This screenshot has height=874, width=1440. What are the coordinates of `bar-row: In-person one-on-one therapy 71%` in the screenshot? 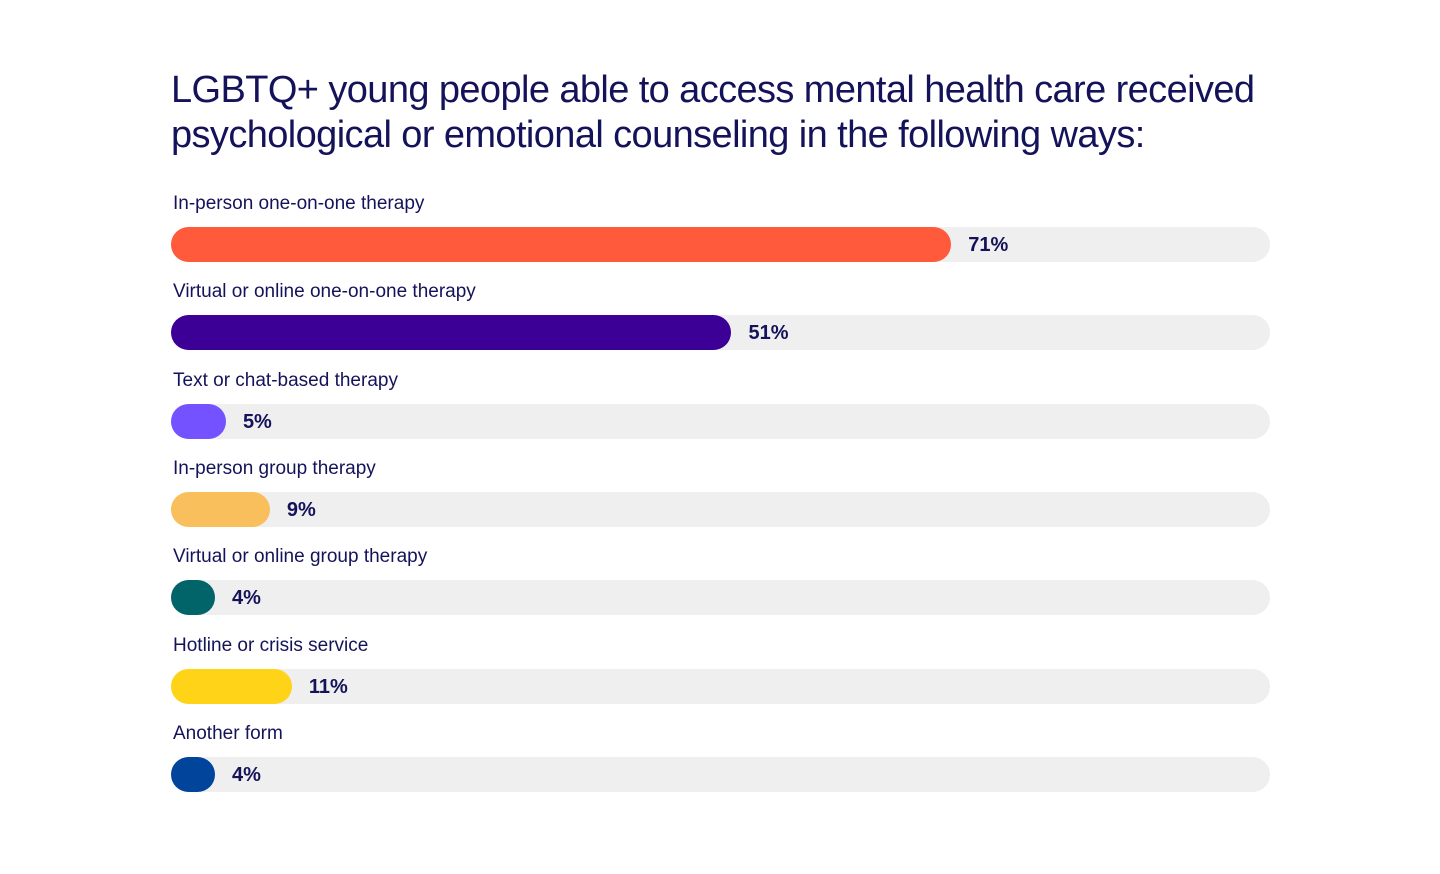 It's located at (720, 228).